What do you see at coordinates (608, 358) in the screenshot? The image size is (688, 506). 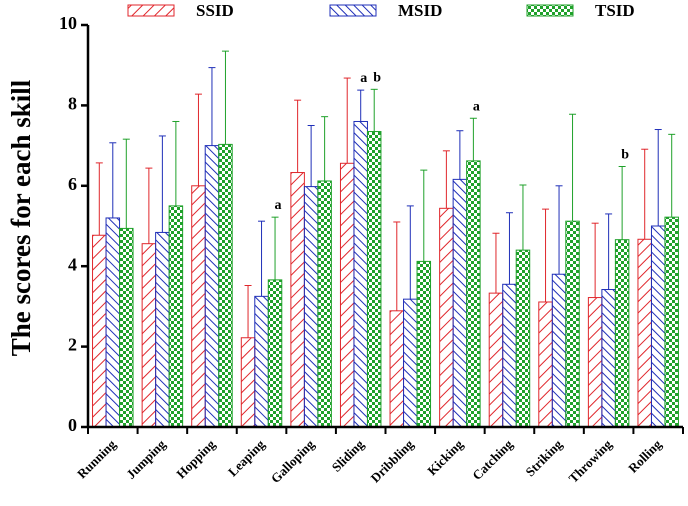 I see `bar-throwing-msid` at bounding box center [608, 358].